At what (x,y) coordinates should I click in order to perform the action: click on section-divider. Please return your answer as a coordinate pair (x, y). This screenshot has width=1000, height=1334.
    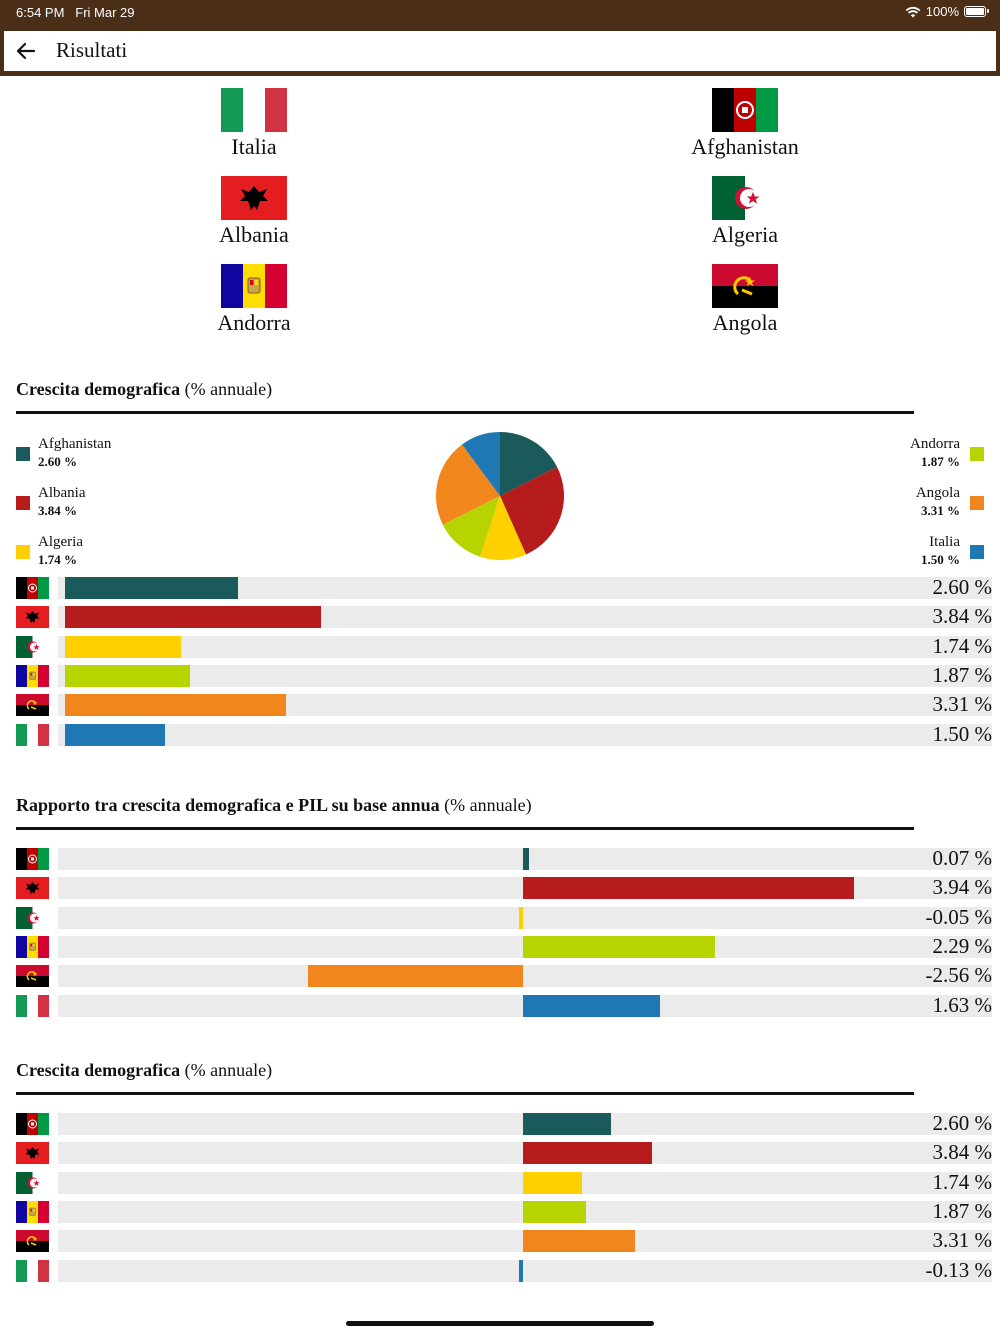
    Looking at the image, I should click on (465, 1093).